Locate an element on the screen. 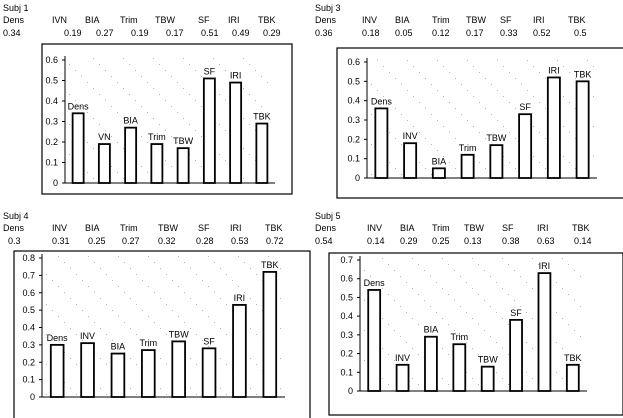 The width and height of the screenshot is (623, 418). bar-inv is located at coordinates (87, 370).